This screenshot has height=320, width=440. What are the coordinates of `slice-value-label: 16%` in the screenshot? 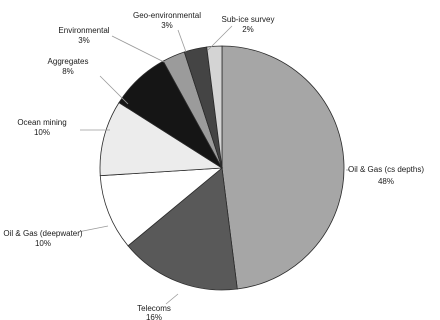 It's located at (154, 316).